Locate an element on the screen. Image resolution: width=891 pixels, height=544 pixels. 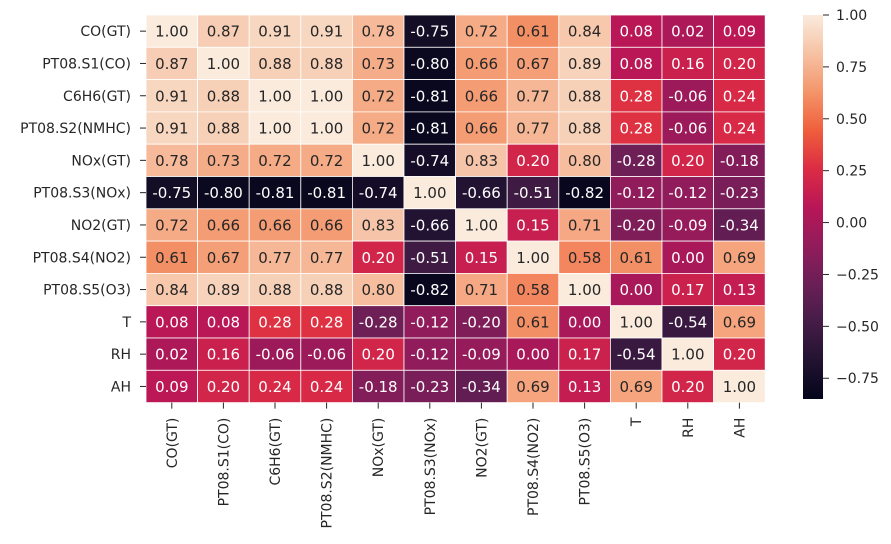
y-tick-label: CO(GT) is located at coordinates (105, 32).